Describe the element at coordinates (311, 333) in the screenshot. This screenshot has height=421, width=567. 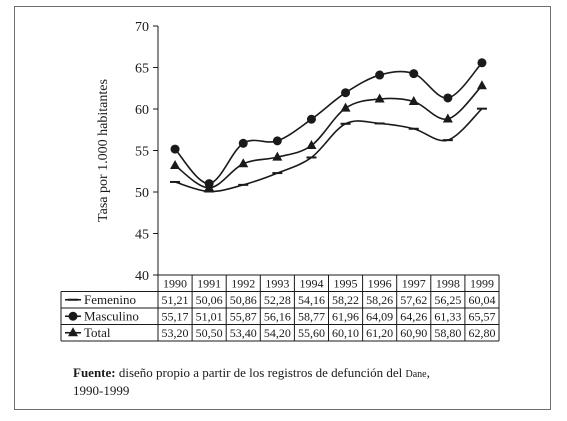
I see `data-label-total-1994: 55,60` at that location.